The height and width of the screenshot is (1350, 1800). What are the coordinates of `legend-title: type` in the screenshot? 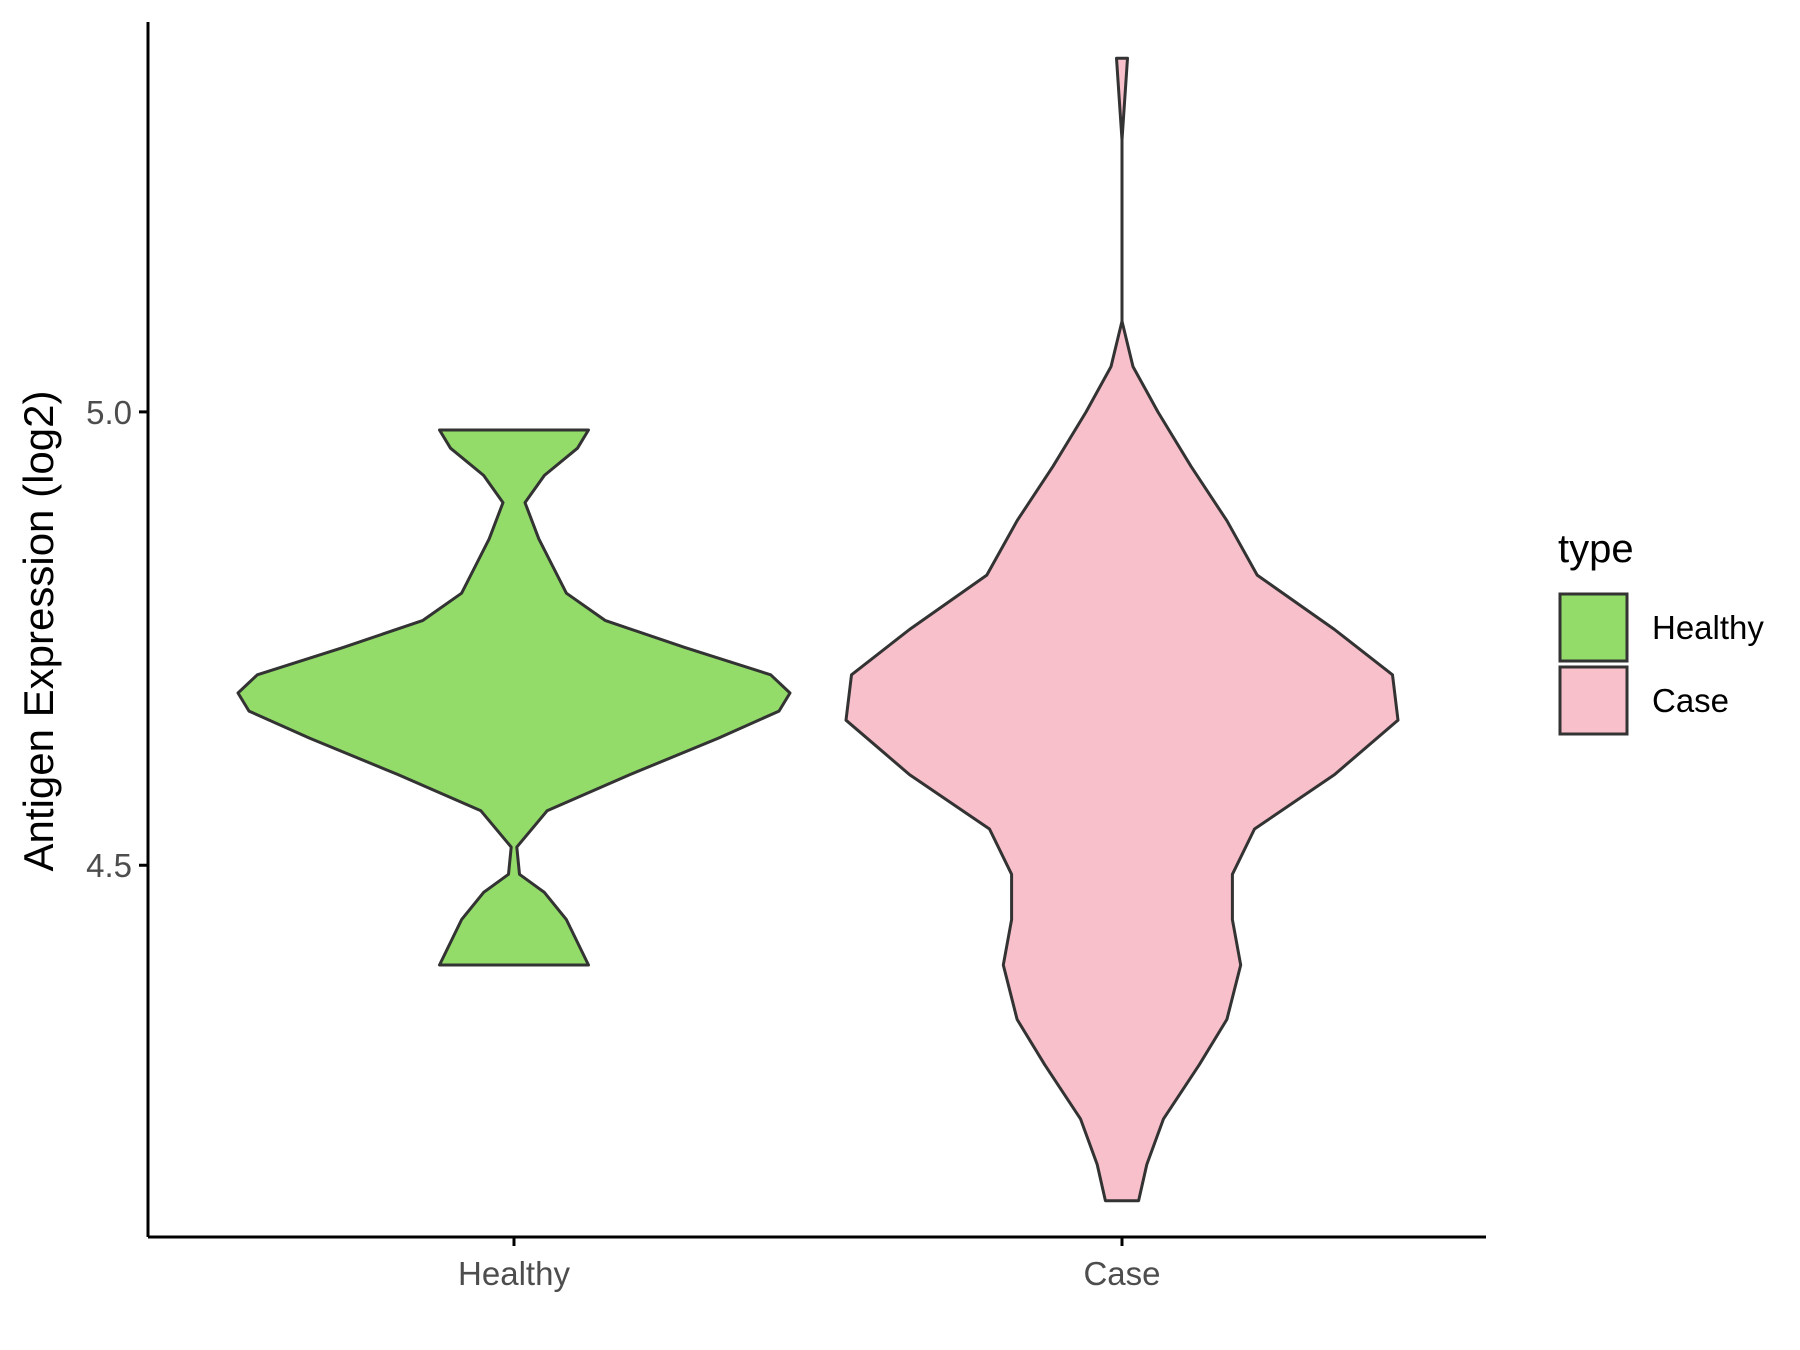 It's located at (1596, 549).